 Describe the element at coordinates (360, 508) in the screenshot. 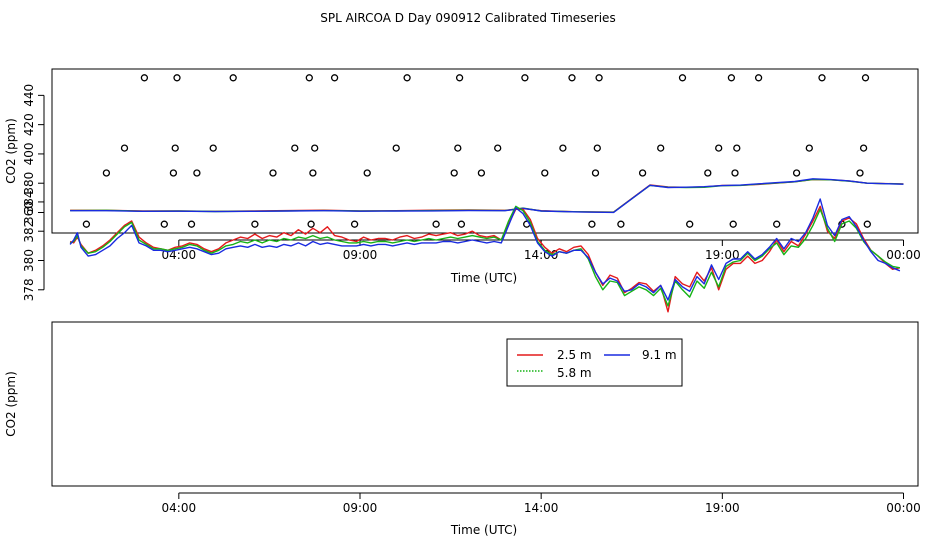

I see `bottom-x-tick-label: 09:00` at that location.